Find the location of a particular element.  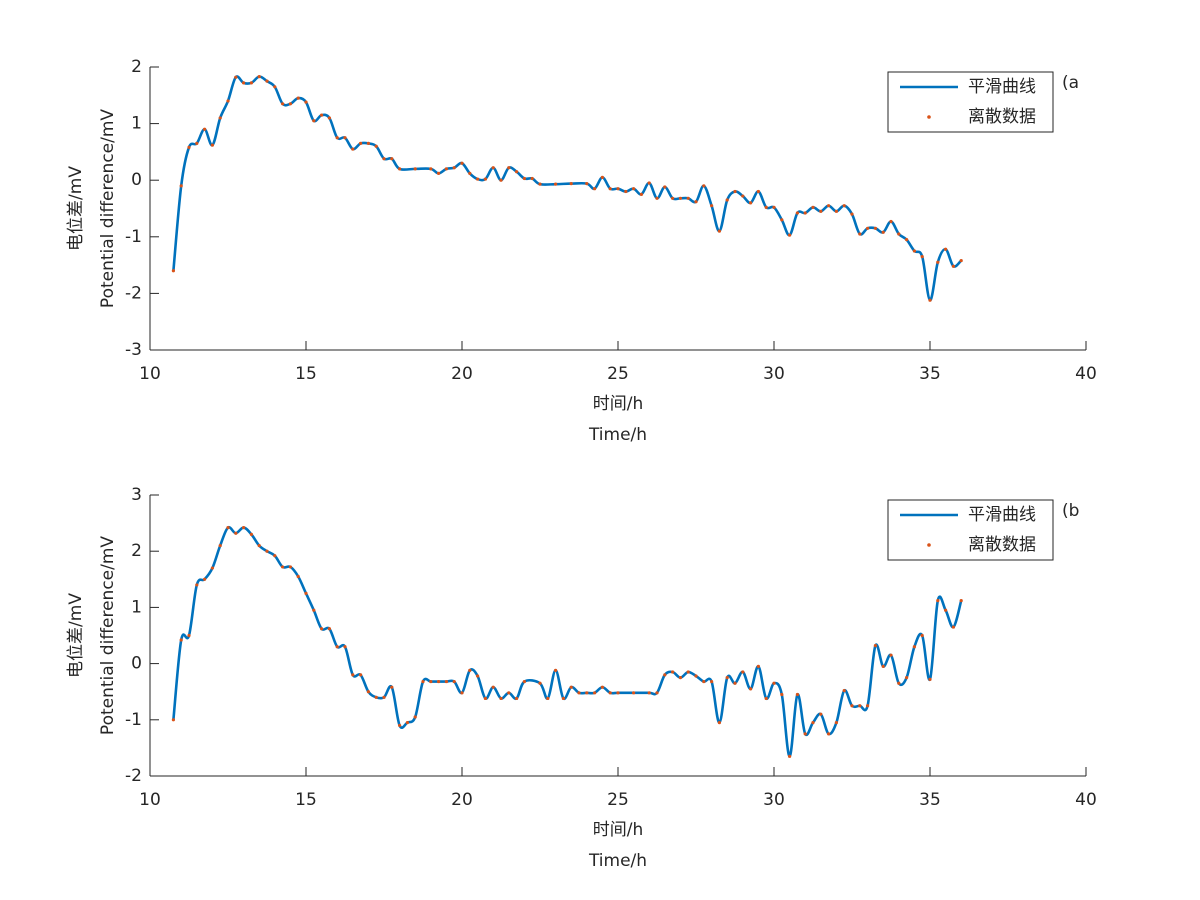

annotation: (b is located at coordinates (1070, 511).